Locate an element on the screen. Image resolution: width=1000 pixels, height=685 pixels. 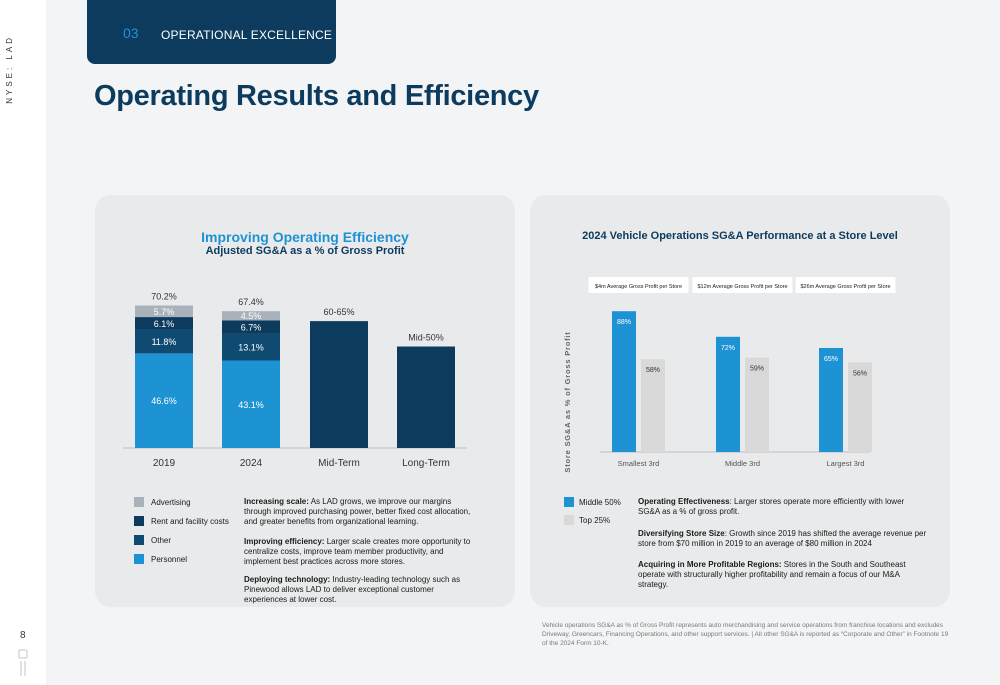
section-number: 03 is located at coordinates (131, 33).